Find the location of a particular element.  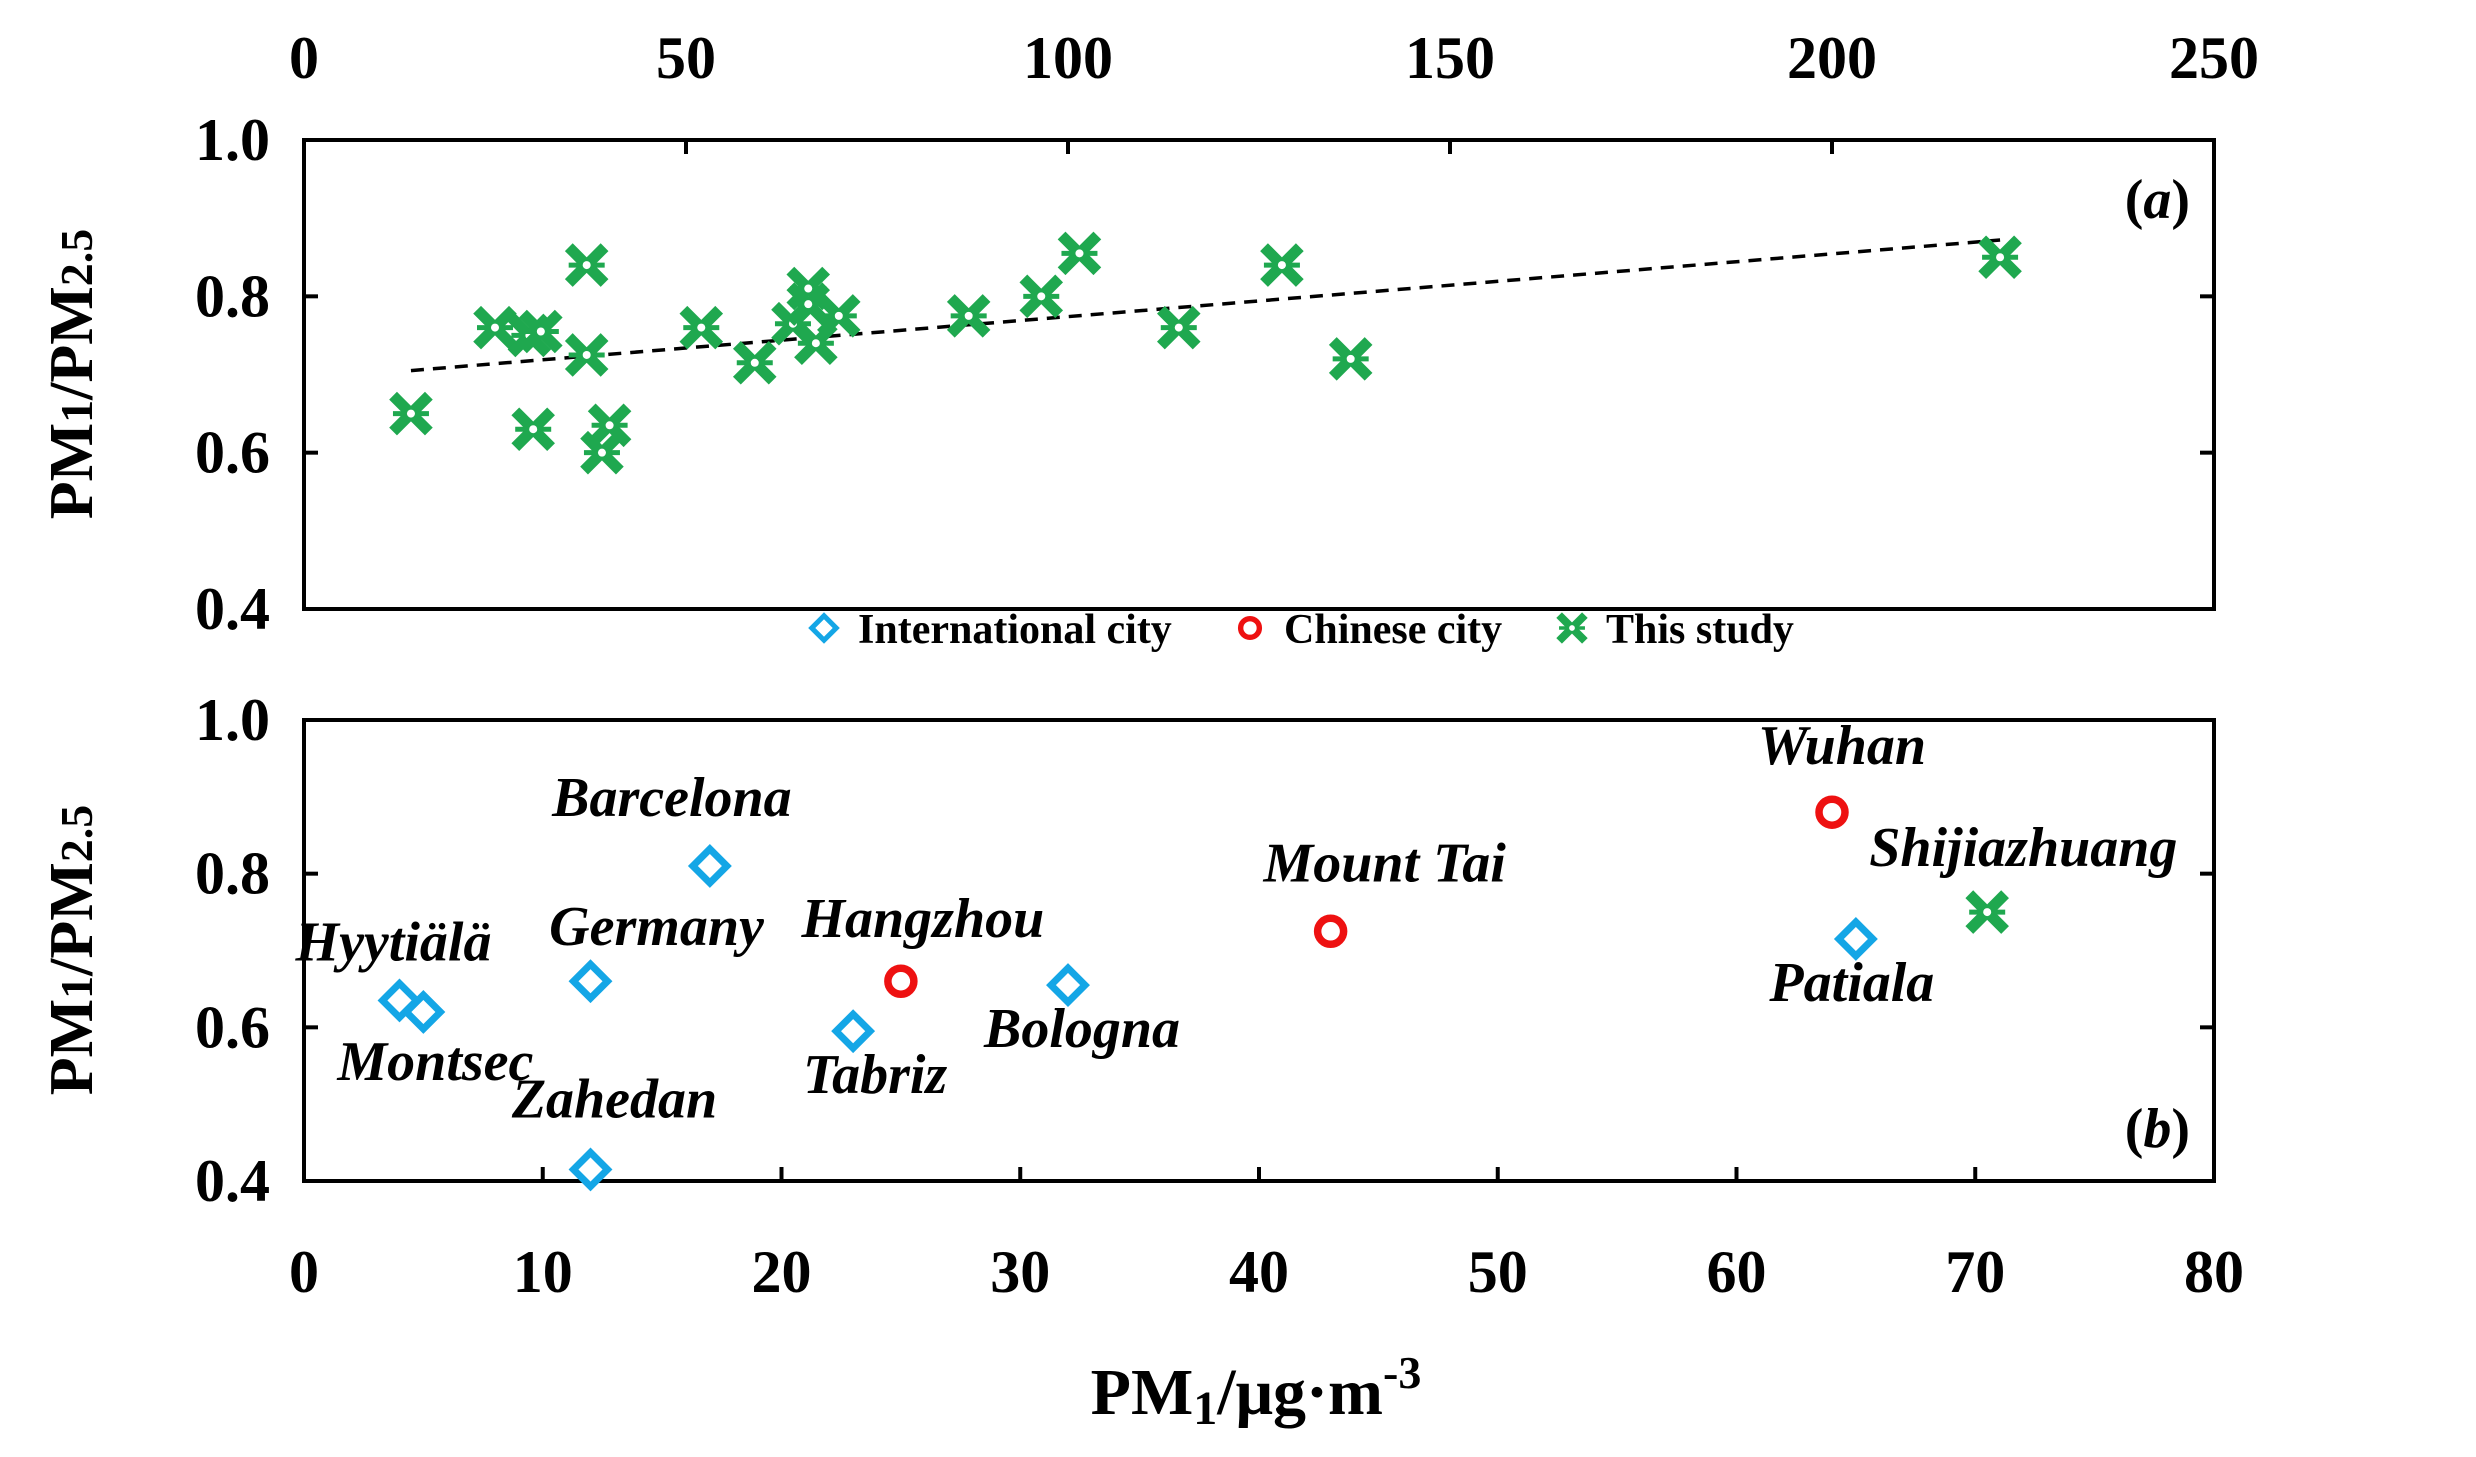

panel-b-label: (b) is located at coordinates (2157, 1129).